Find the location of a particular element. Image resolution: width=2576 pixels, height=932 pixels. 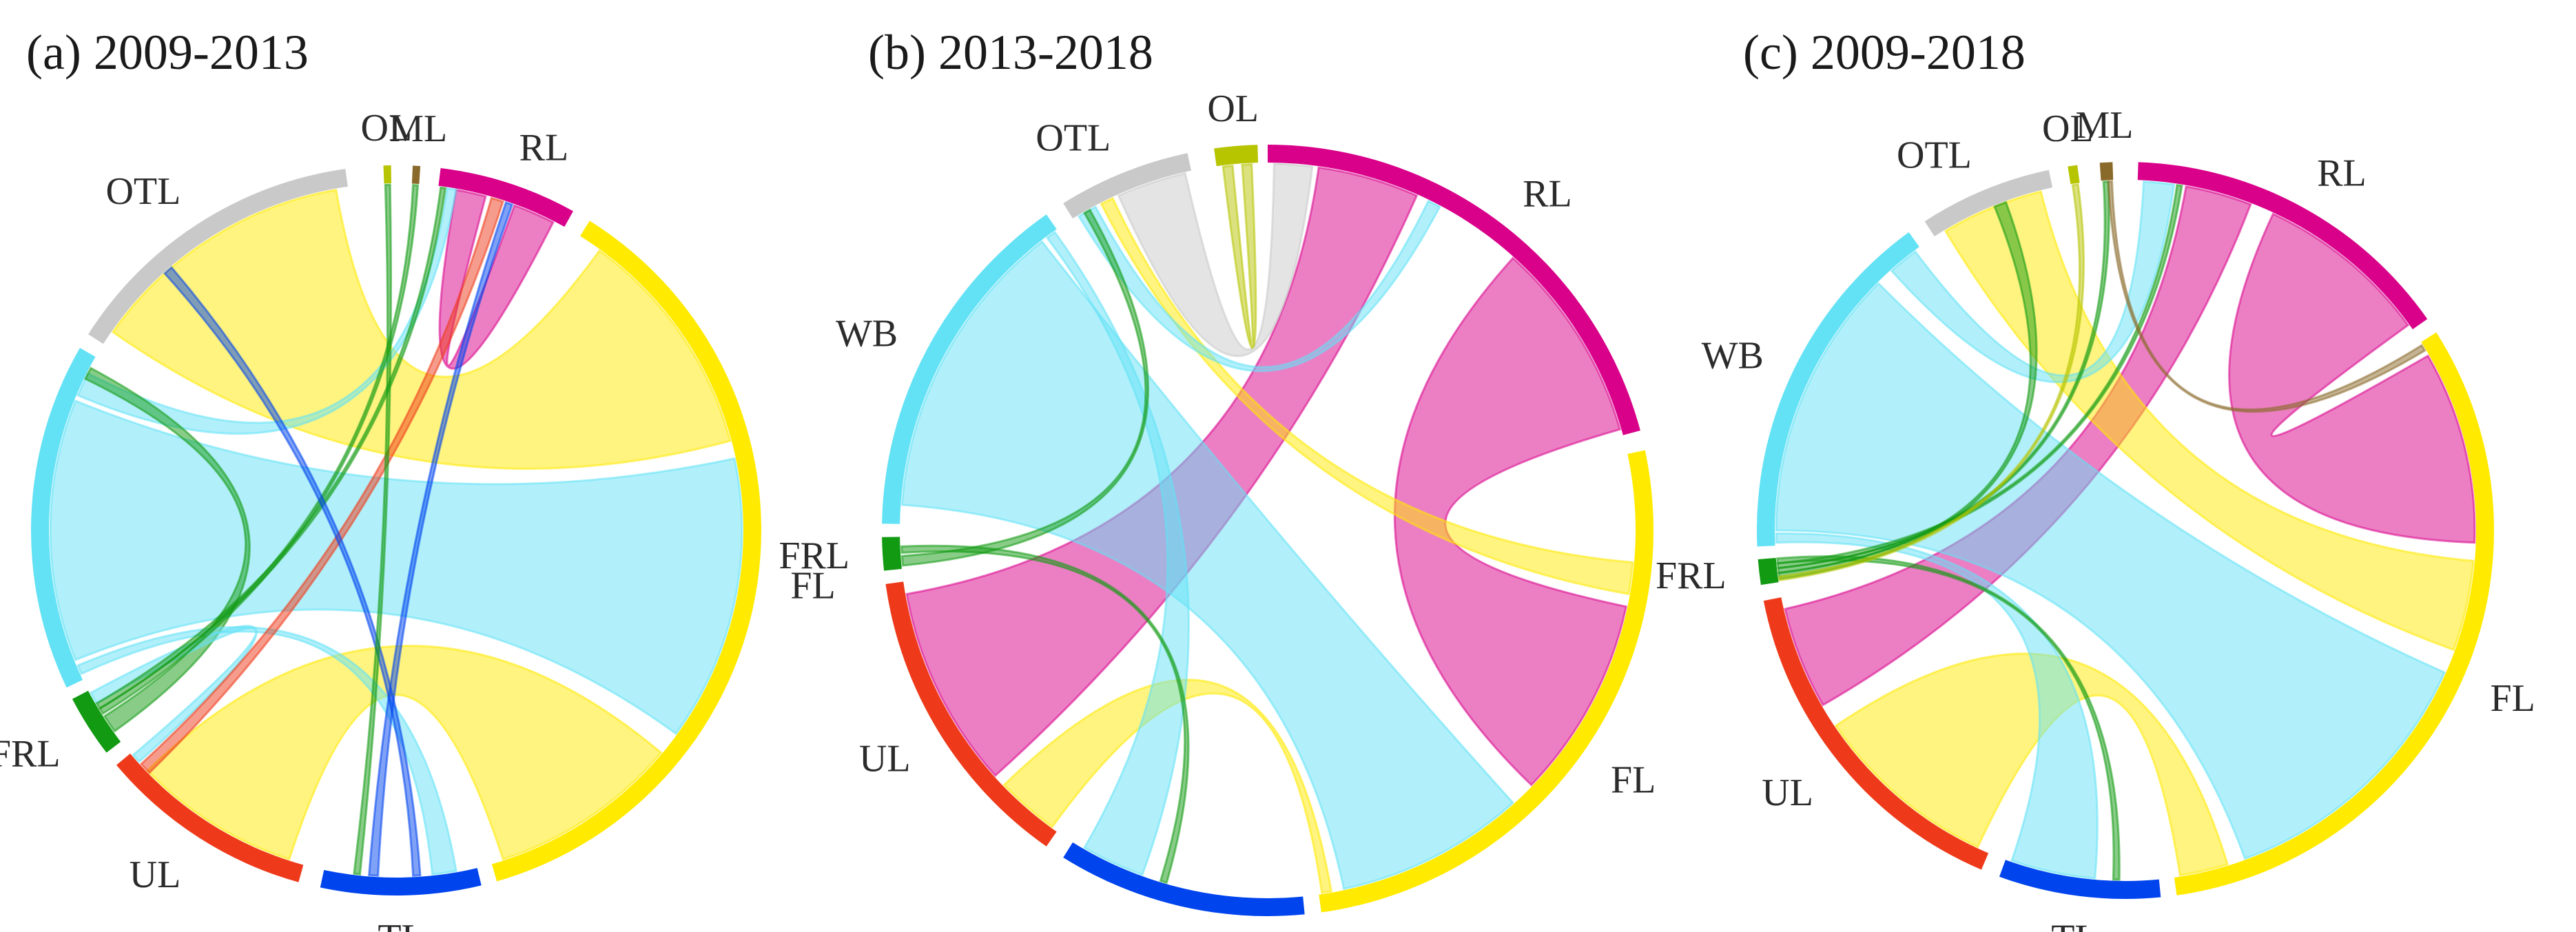

panel-c-label-ml: ML is located at coordinates (2104, 126).